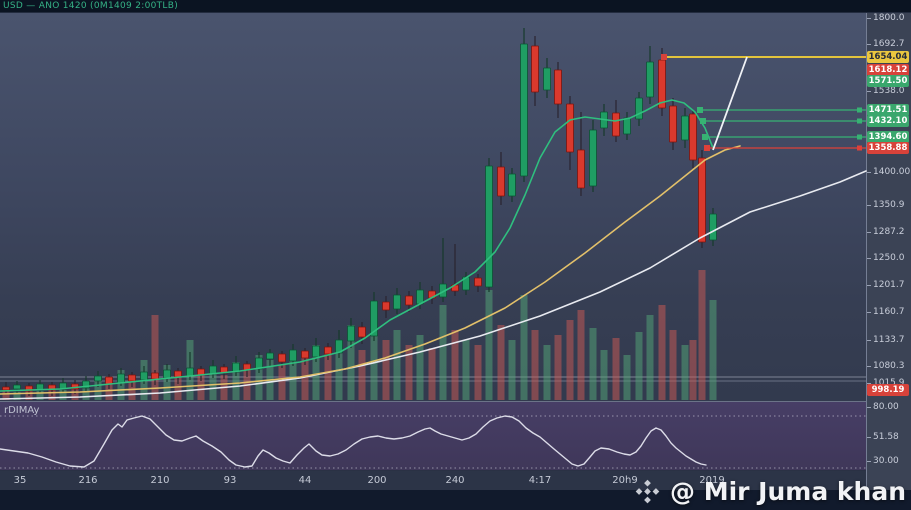 The height and width of the screenshot is (510, 911). Describe the element at coordinates (888, 81) in the screenshot. I see `price-badge: 1571.50` at that location.